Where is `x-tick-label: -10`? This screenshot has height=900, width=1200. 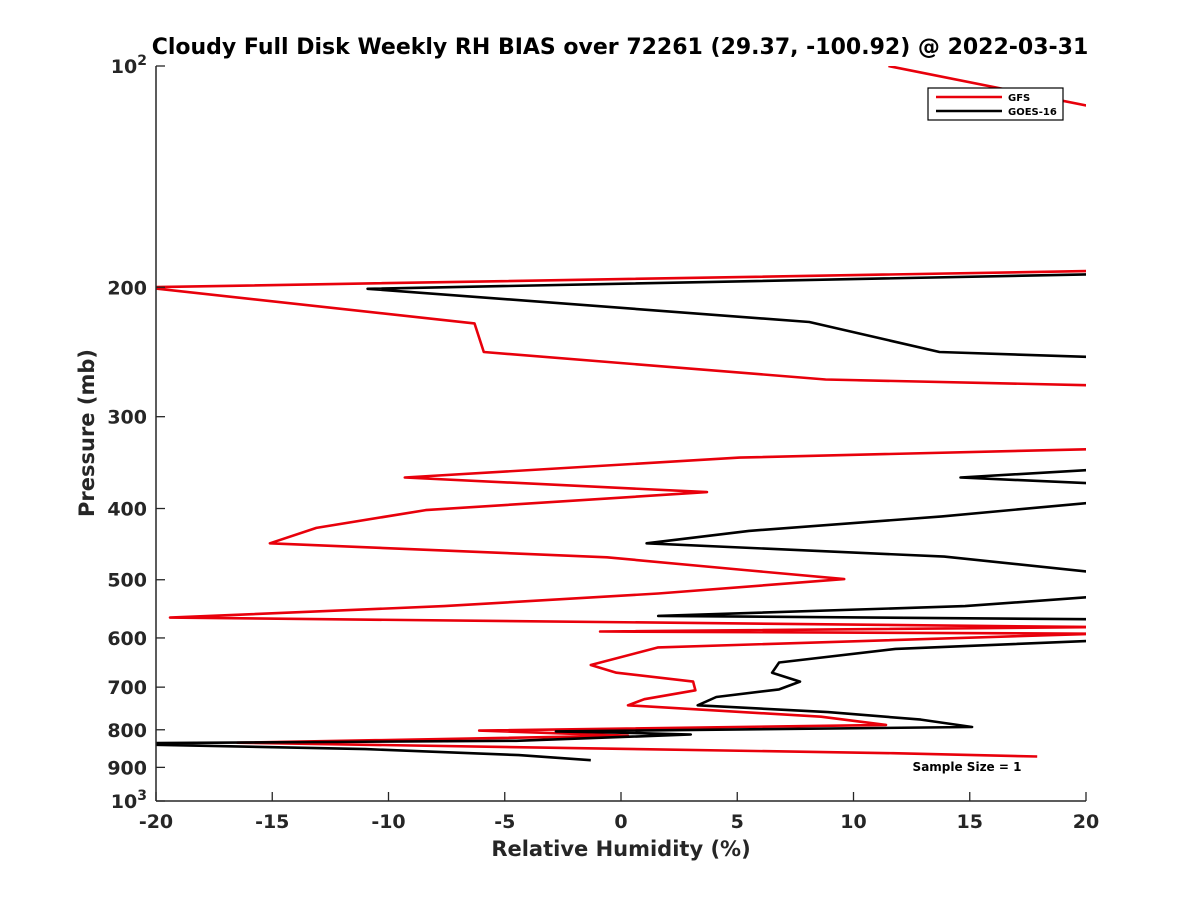
x-tick-label: -10 is located at coordinates (388, 822).